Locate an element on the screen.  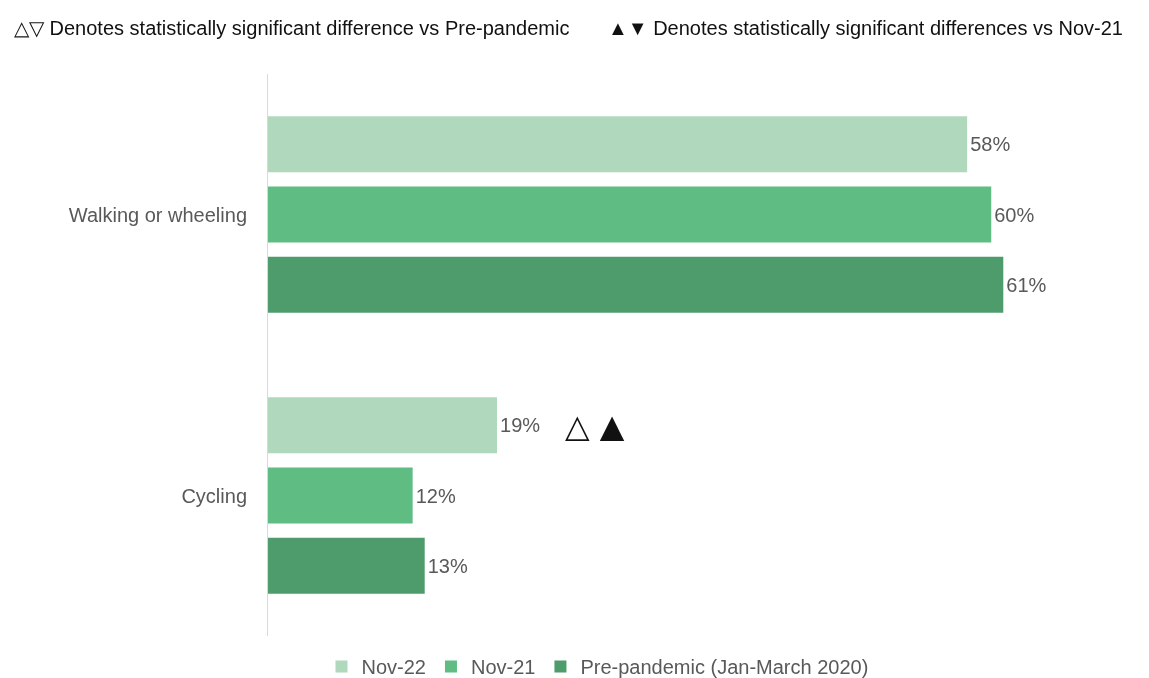
data-label: 13% is located at coordinates (447, 565).